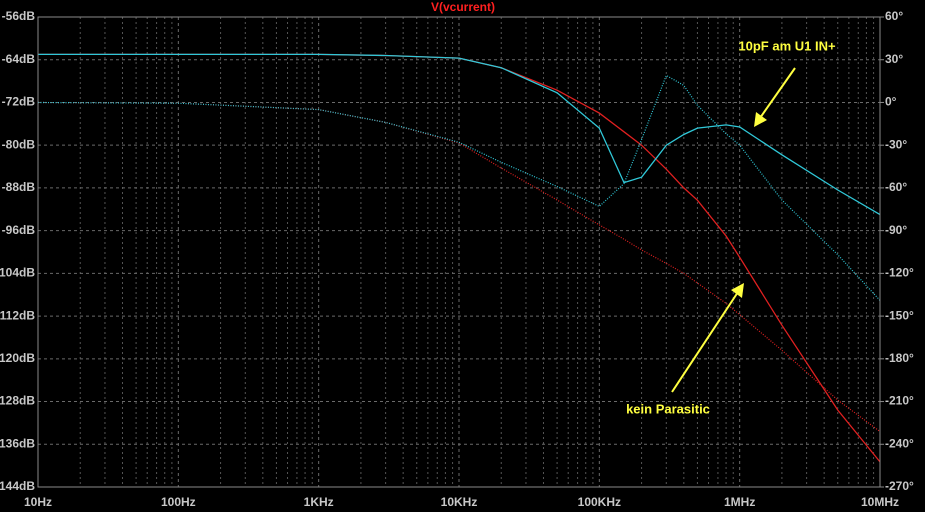 The width and height of the screenshot is (925, 512). Describe the element at coordinates (19, 187) in the screenshot. I see `y-tick-label: -88dB` at that location.